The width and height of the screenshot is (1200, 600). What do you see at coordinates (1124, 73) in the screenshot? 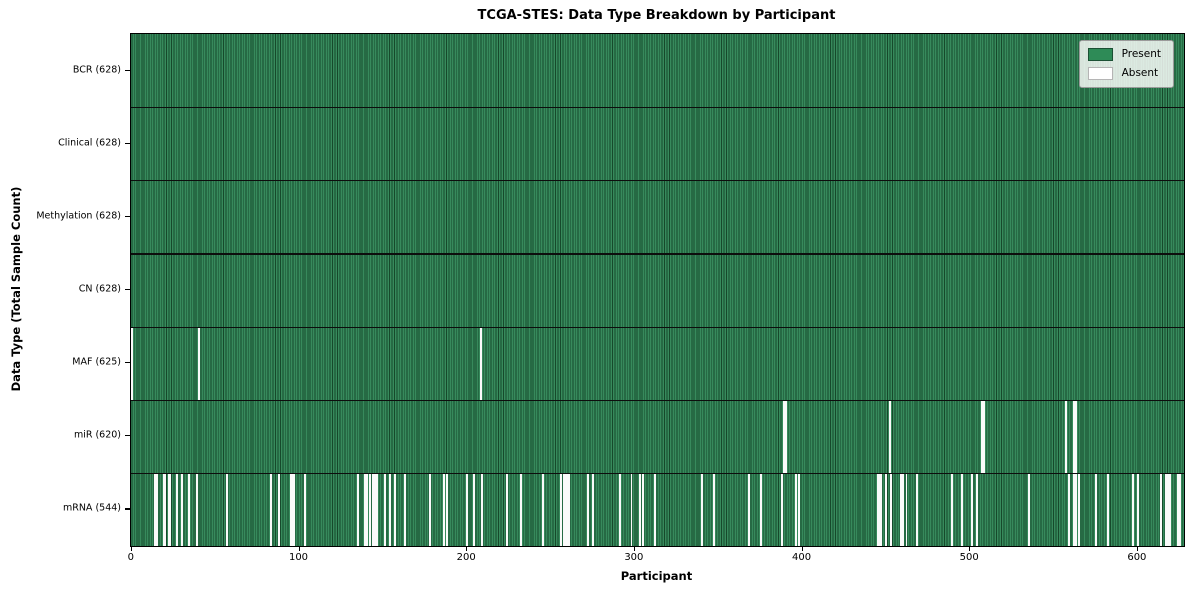
I see `legend-entry-absent: Absent` at bounding box center [1124, 73].